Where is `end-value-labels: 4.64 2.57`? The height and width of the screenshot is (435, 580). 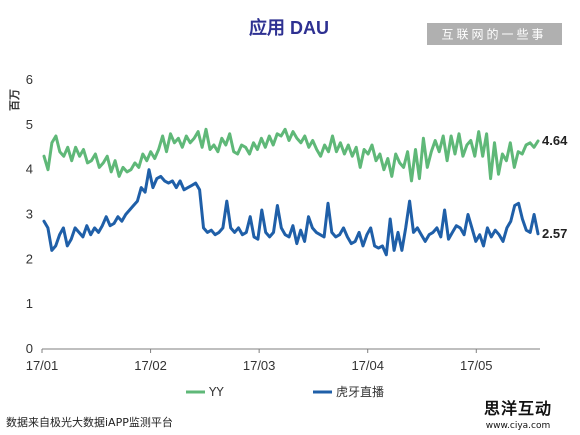 end-value-labels: 4.64 2.57 is located at coordinates (555, 187).